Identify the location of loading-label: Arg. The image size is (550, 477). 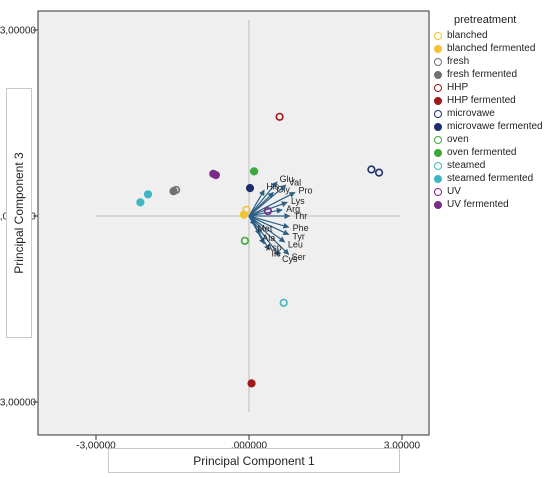
(293, 209).